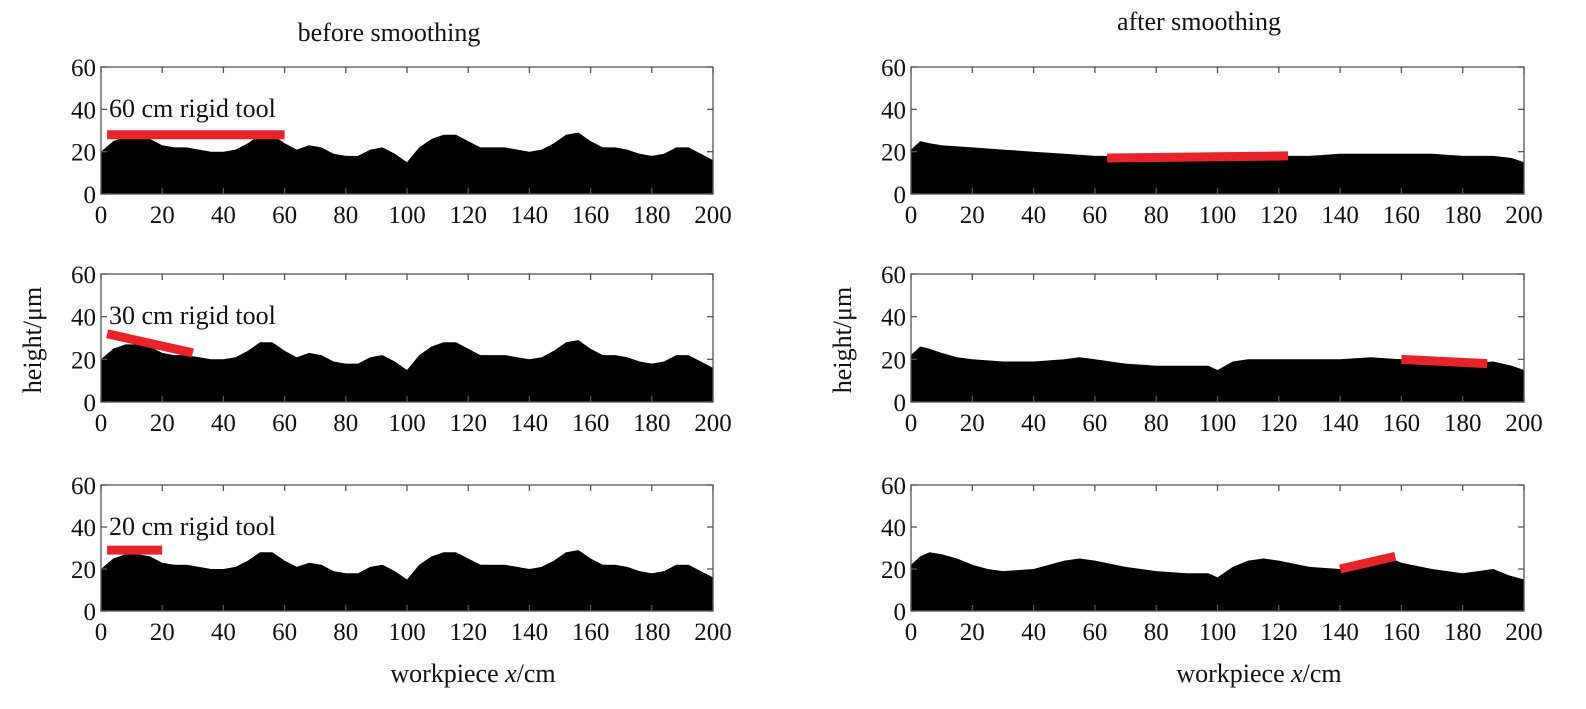 The width and height of the screenshot is (1586, 709). What do you see at coordinates (536, 673) in the screenshot?
I see `xlabel-left-unit: /cm` at bounding box center [536, 673].